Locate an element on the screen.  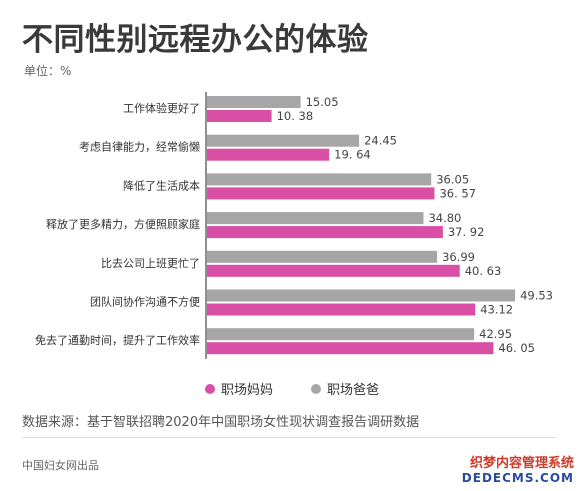
category-label: 工作体验更好了 is located at coordinates (161, 108).